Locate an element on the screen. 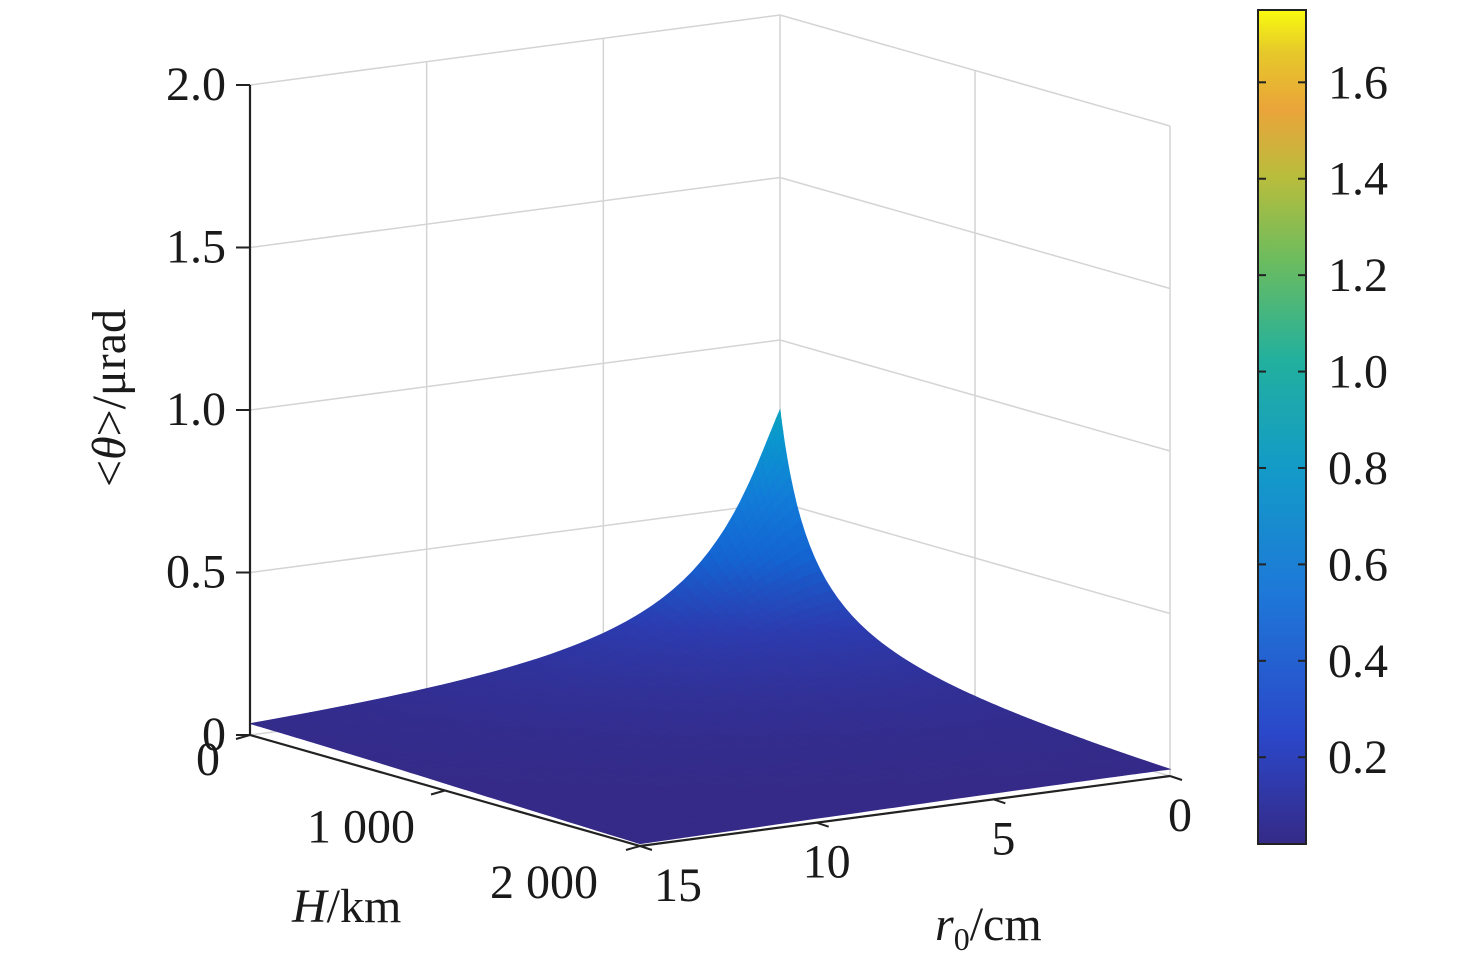  z-tick-label: 0.5 is located at coordinates (196, 572).